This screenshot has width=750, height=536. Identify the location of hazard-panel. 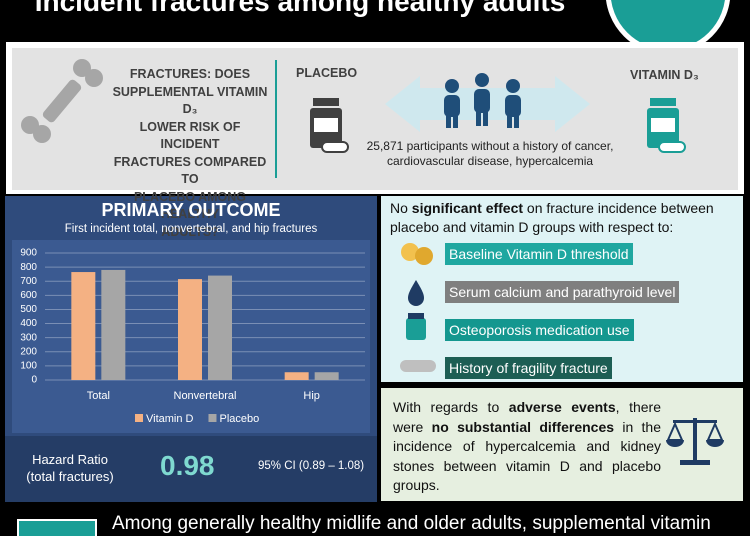
(191, 469).